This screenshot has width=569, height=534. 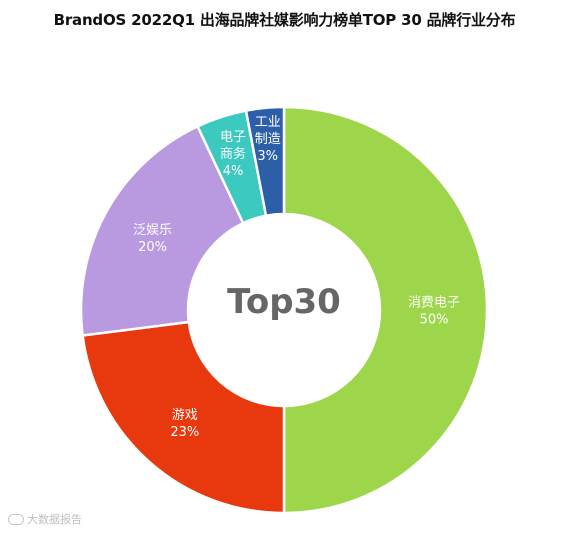 I want to click on slice-label-2-line-2: 23%, so click(x=184, y=432).